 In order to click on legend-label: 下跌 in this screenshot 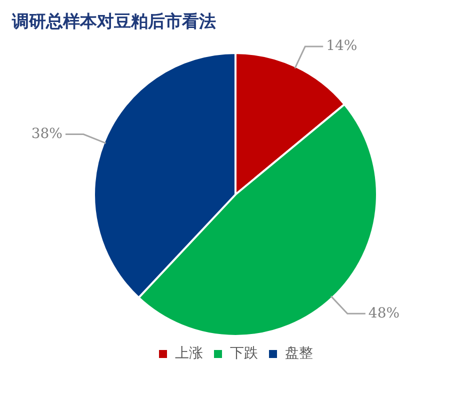, I will do `click(244, 354)`.